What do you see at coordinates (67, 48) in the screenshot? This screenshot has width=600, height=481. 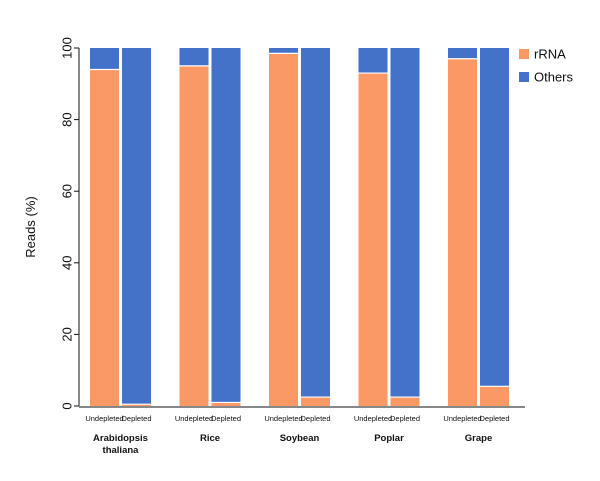 I see `y-tick-label: 100` at bounding box center [67, 48].